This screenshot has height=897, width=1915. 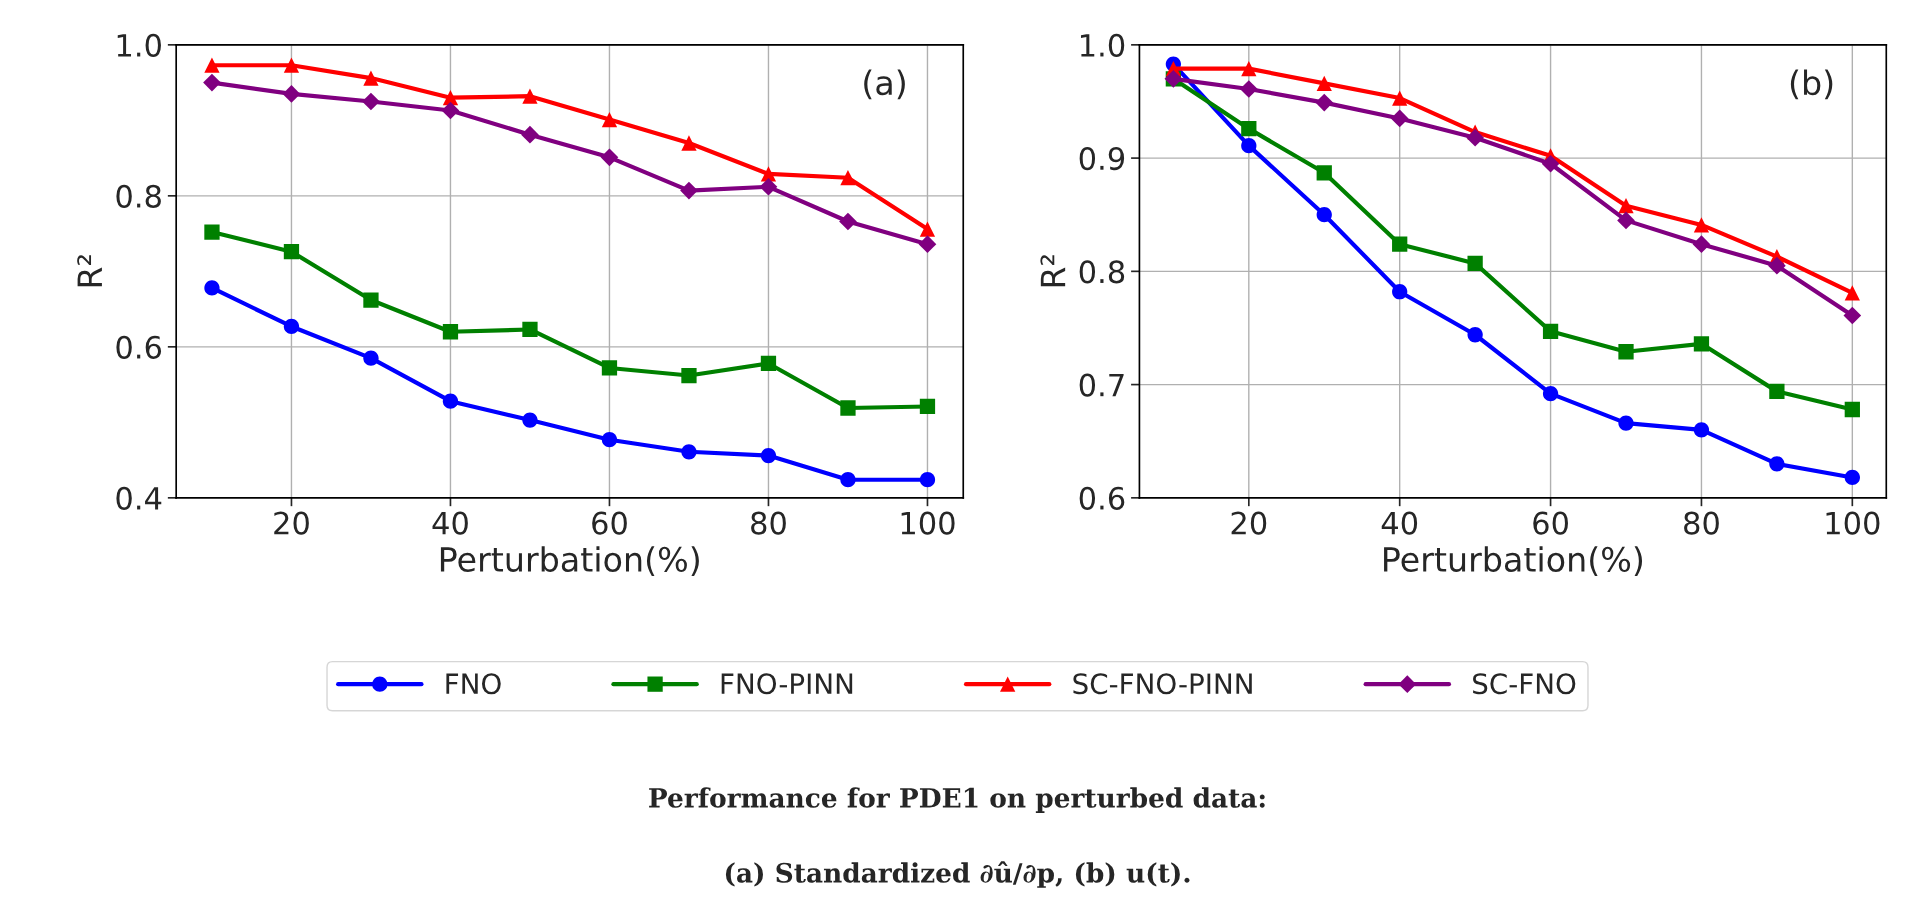 I want to click on y-tick-label: 0.7, so click(x=1101, y=385).